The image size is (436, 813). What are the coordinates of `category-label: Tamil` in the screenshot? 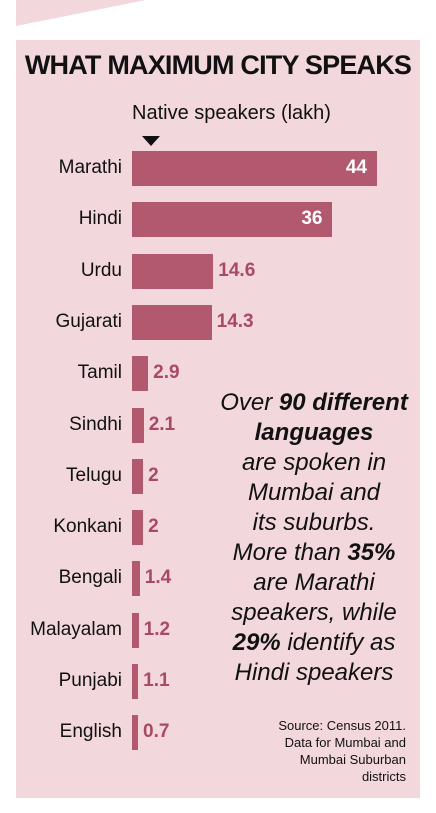 It's located at (99, 373).